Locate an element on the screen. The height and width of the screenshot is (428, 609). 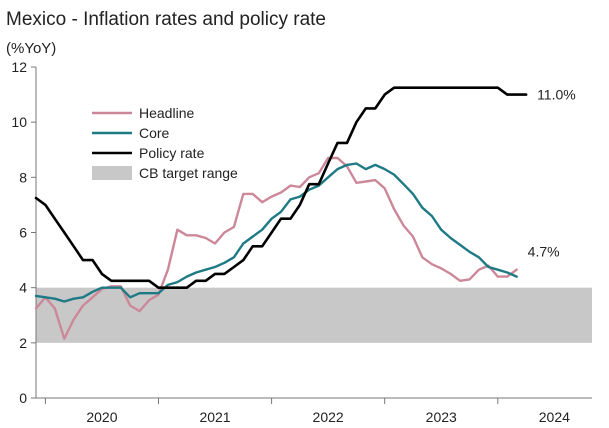
y-tick-label: 8 is located at coordinates (23, 177).